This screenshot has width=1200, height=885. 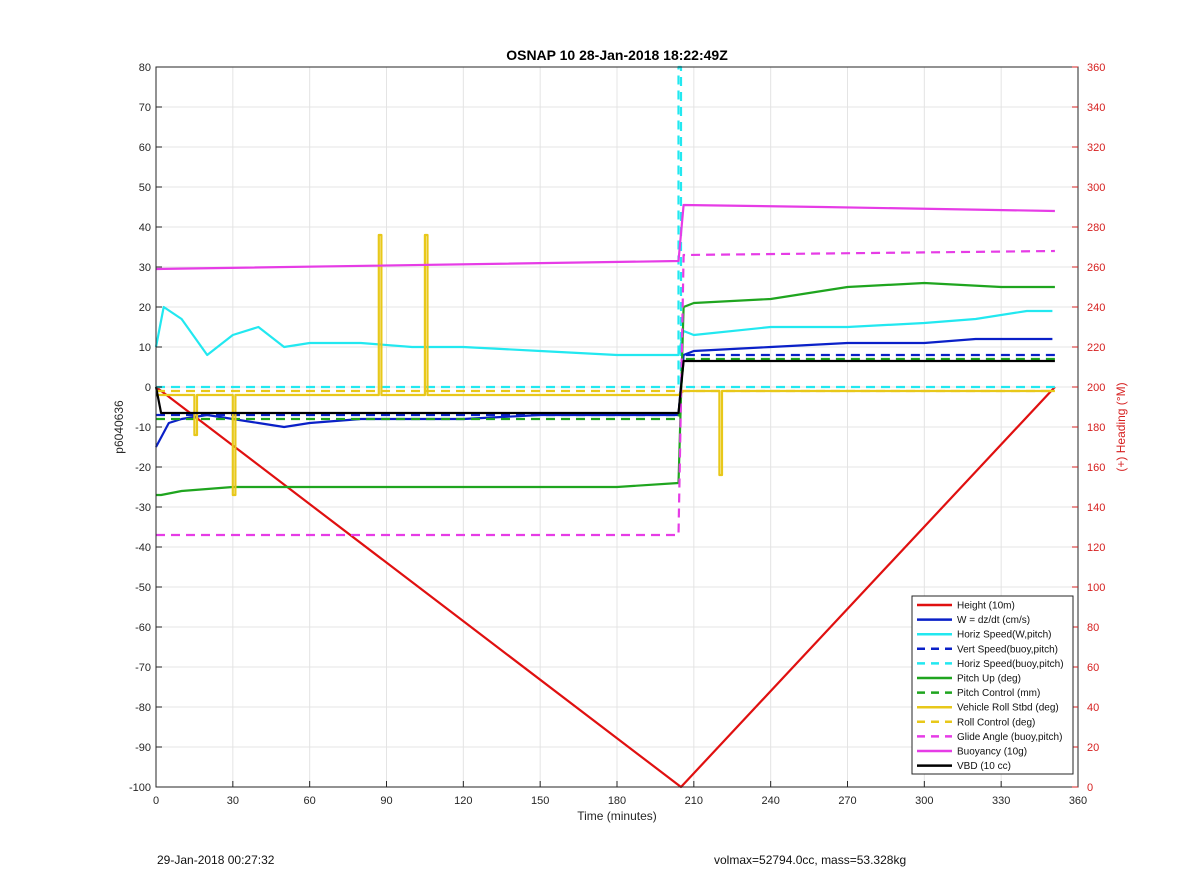 I want to click on y2-tick-label: 300, so click(x=1096, y=188).